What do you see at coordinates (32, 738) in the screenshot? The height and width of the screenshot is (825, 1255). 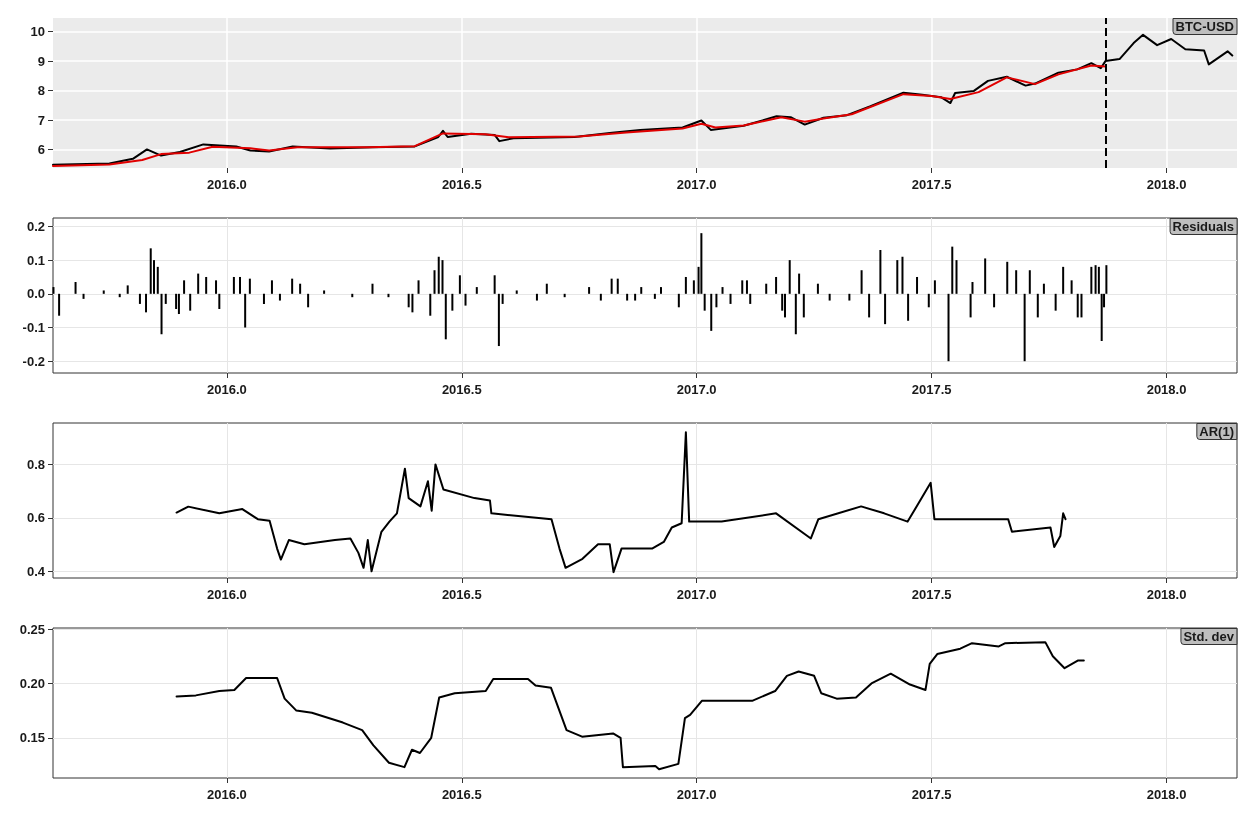 I see `y-tick-label: 0.15` at bounding box center [32, 738].